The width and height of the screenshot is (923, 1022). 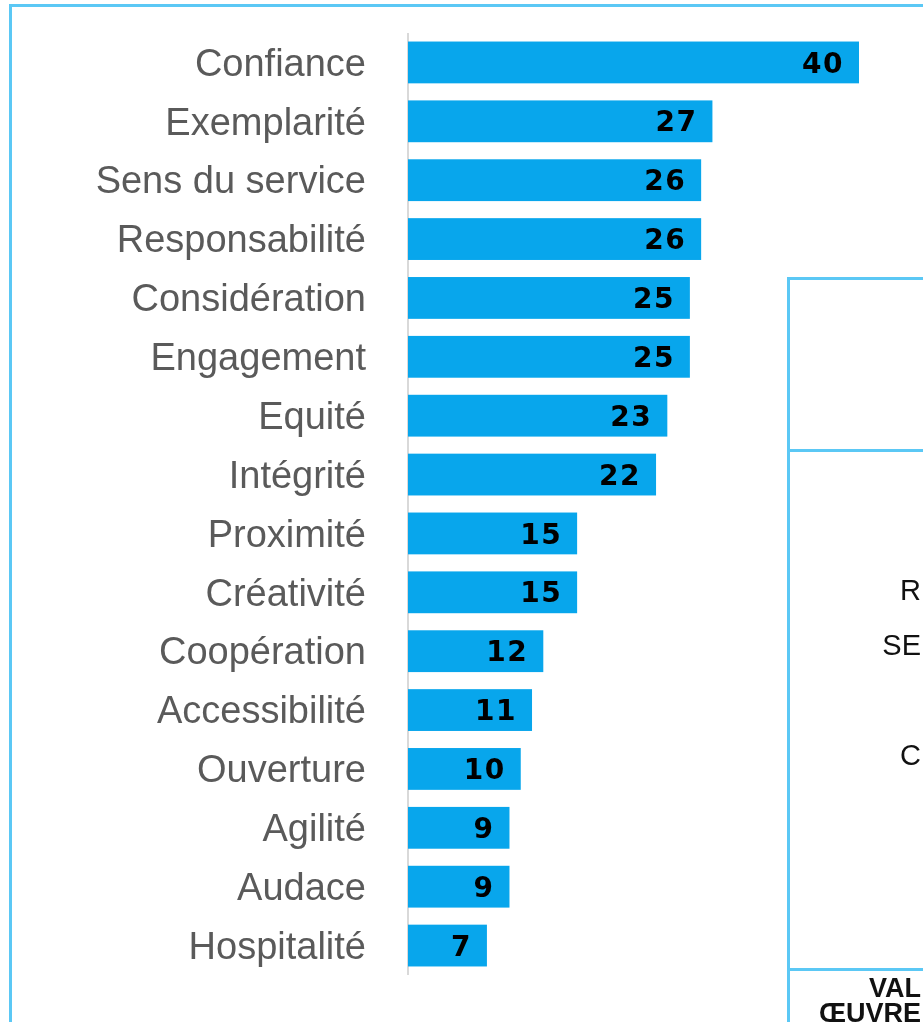 I want to click on y-tick-label: Proximité, so click(x=286, y=533).